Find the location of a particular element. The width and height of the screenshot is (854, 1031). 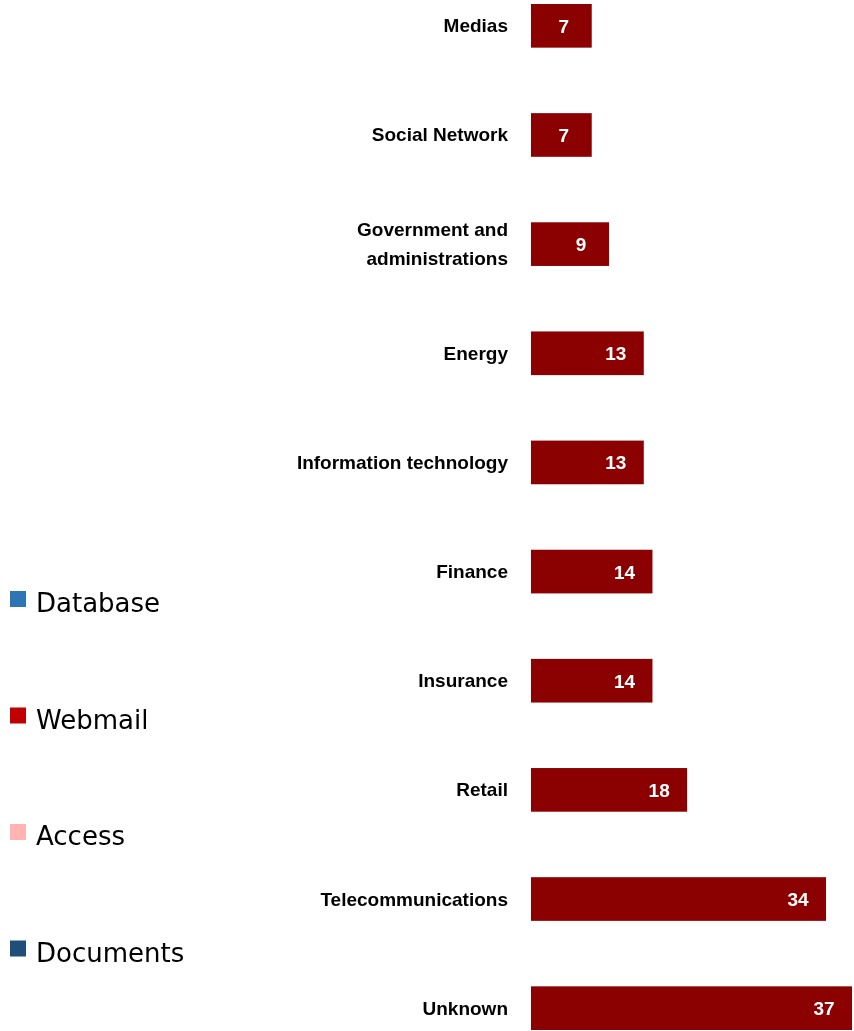

y-tick-label: Insurance is located at coordinates (463, 681).